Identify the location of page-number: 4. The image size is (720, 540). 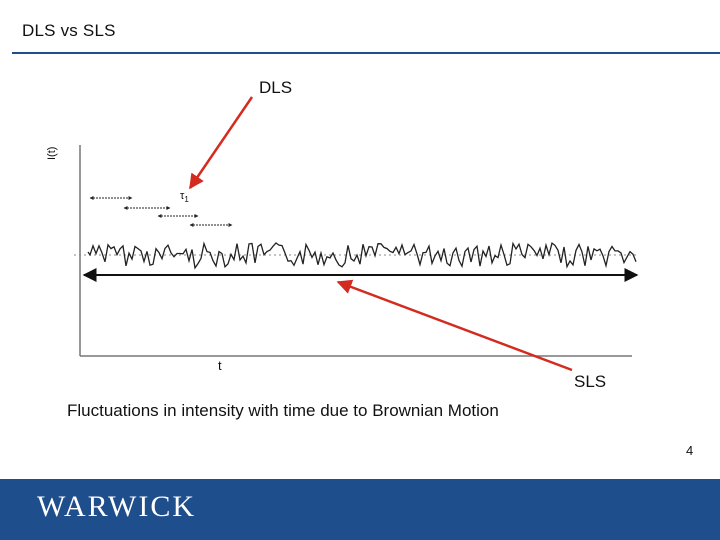
(690, 450).